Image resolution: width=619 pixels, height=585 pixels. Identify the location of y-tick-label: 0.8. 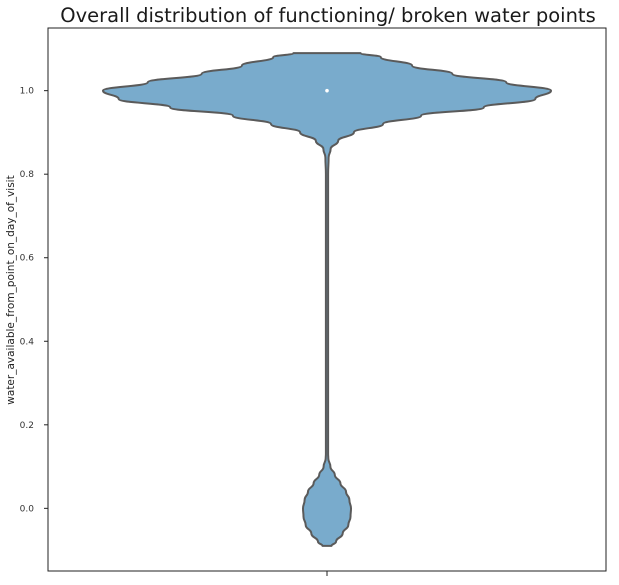
(27, 175).